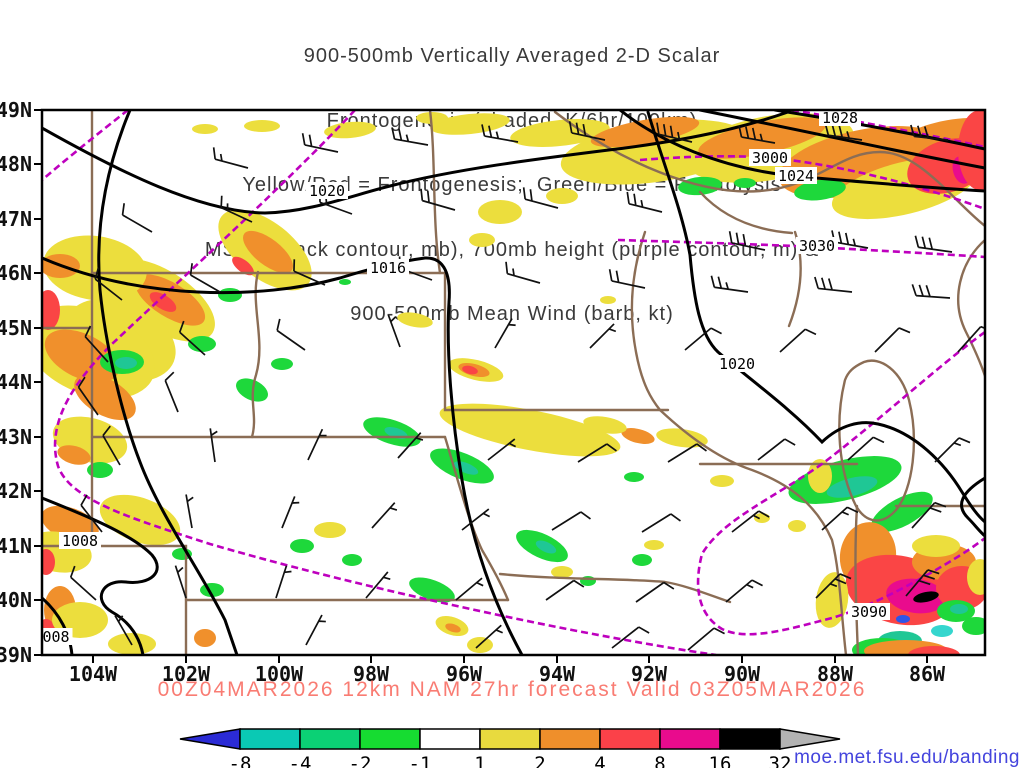 Image resolution: width=1024 pixels, height=768 pixels. I want to click on colorbar-tick-label: 1, so click(479, 760).